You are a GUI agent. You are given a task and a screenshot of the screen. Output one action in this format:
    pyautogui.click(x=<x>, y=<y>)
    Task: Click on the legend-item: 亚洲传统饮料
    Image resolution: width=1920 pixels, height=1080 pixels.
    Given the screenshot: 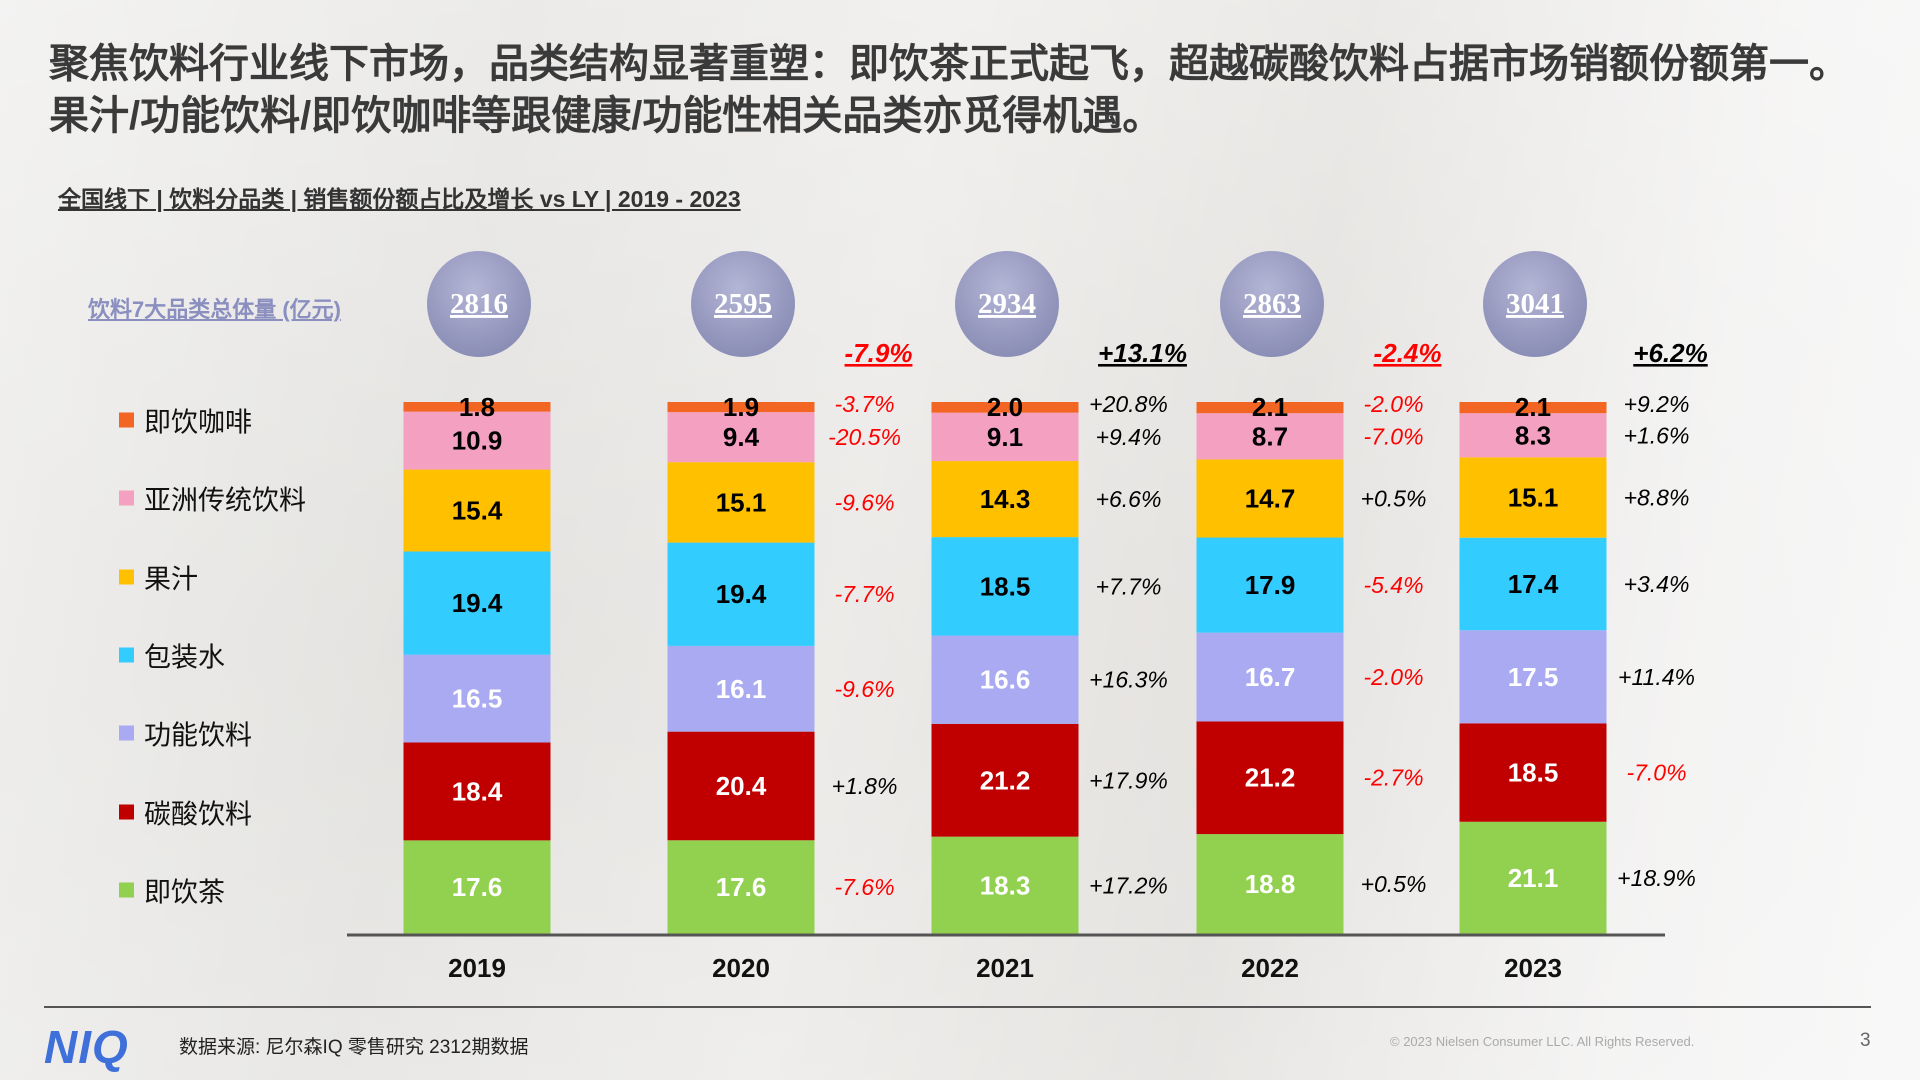 What is the action you would take?
    pyautogui.click(x=212, y=498)
    